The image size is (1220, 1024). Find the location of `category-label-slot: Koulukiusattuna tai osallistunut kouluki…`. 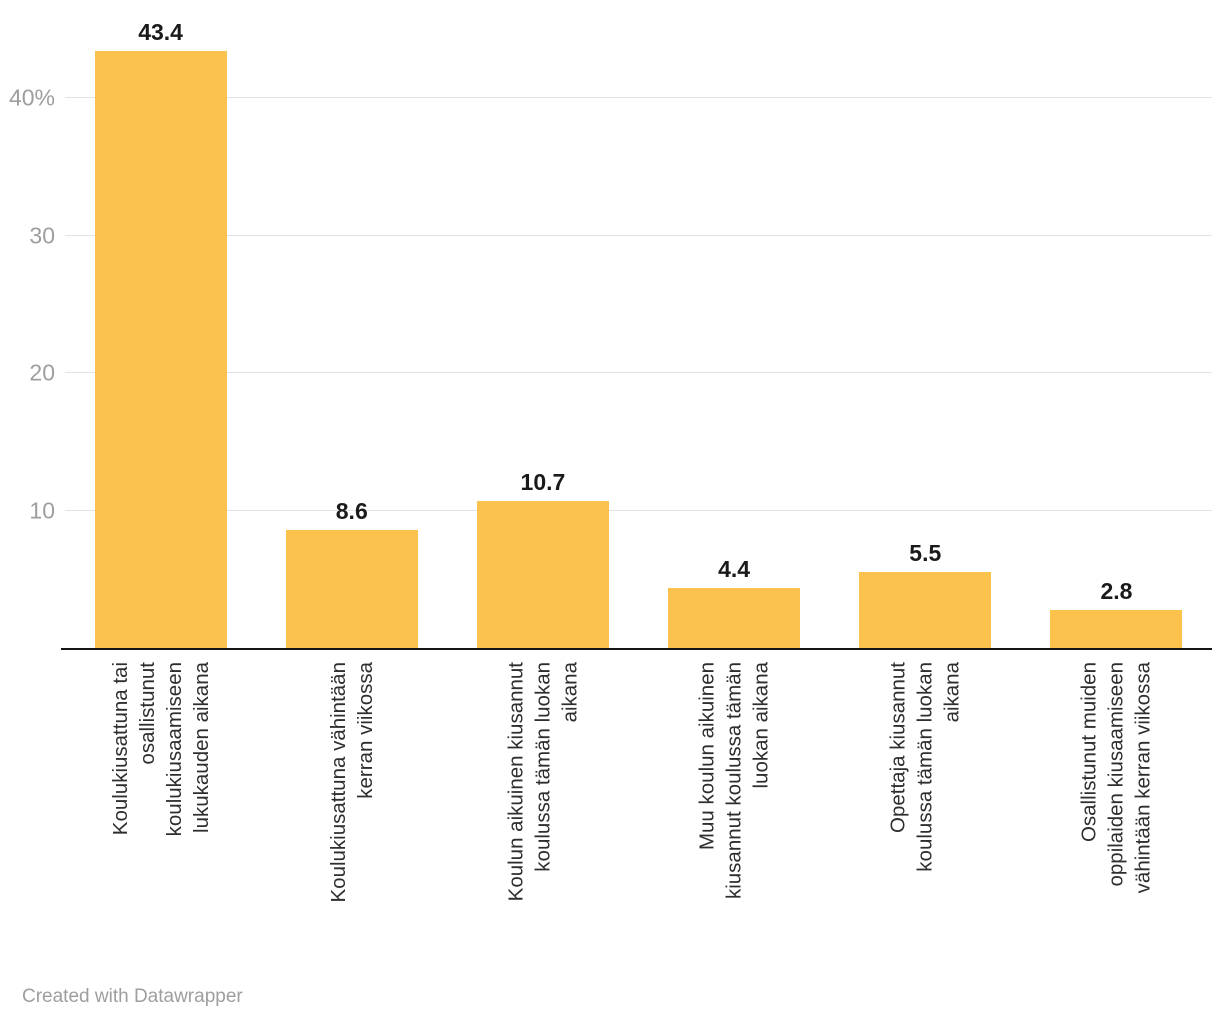

category-label-slot: Koulukiusattuna tai osallistunut kouluki… is located at coordinates (160, 810).